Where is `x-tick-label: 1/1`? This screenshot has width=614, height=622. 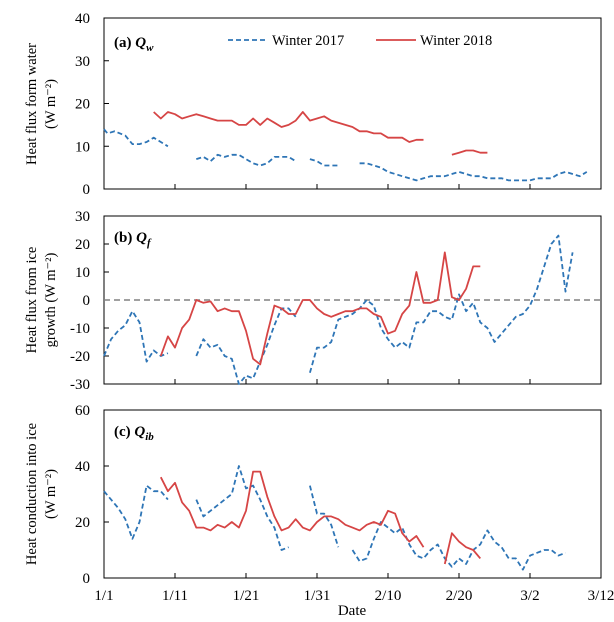
x-tick-label: 1/1 is located at coordinates (103, 596).